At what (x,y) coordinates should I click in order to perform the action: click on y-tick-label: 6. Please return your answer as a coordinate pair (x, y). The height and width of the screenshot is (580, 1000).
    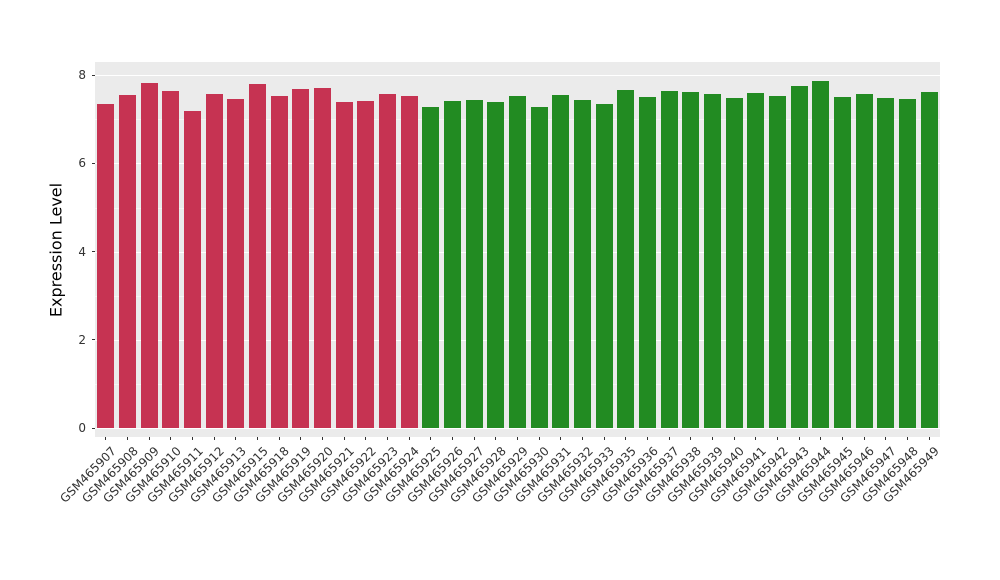
    Looking at the image, I should click on (82, 163).